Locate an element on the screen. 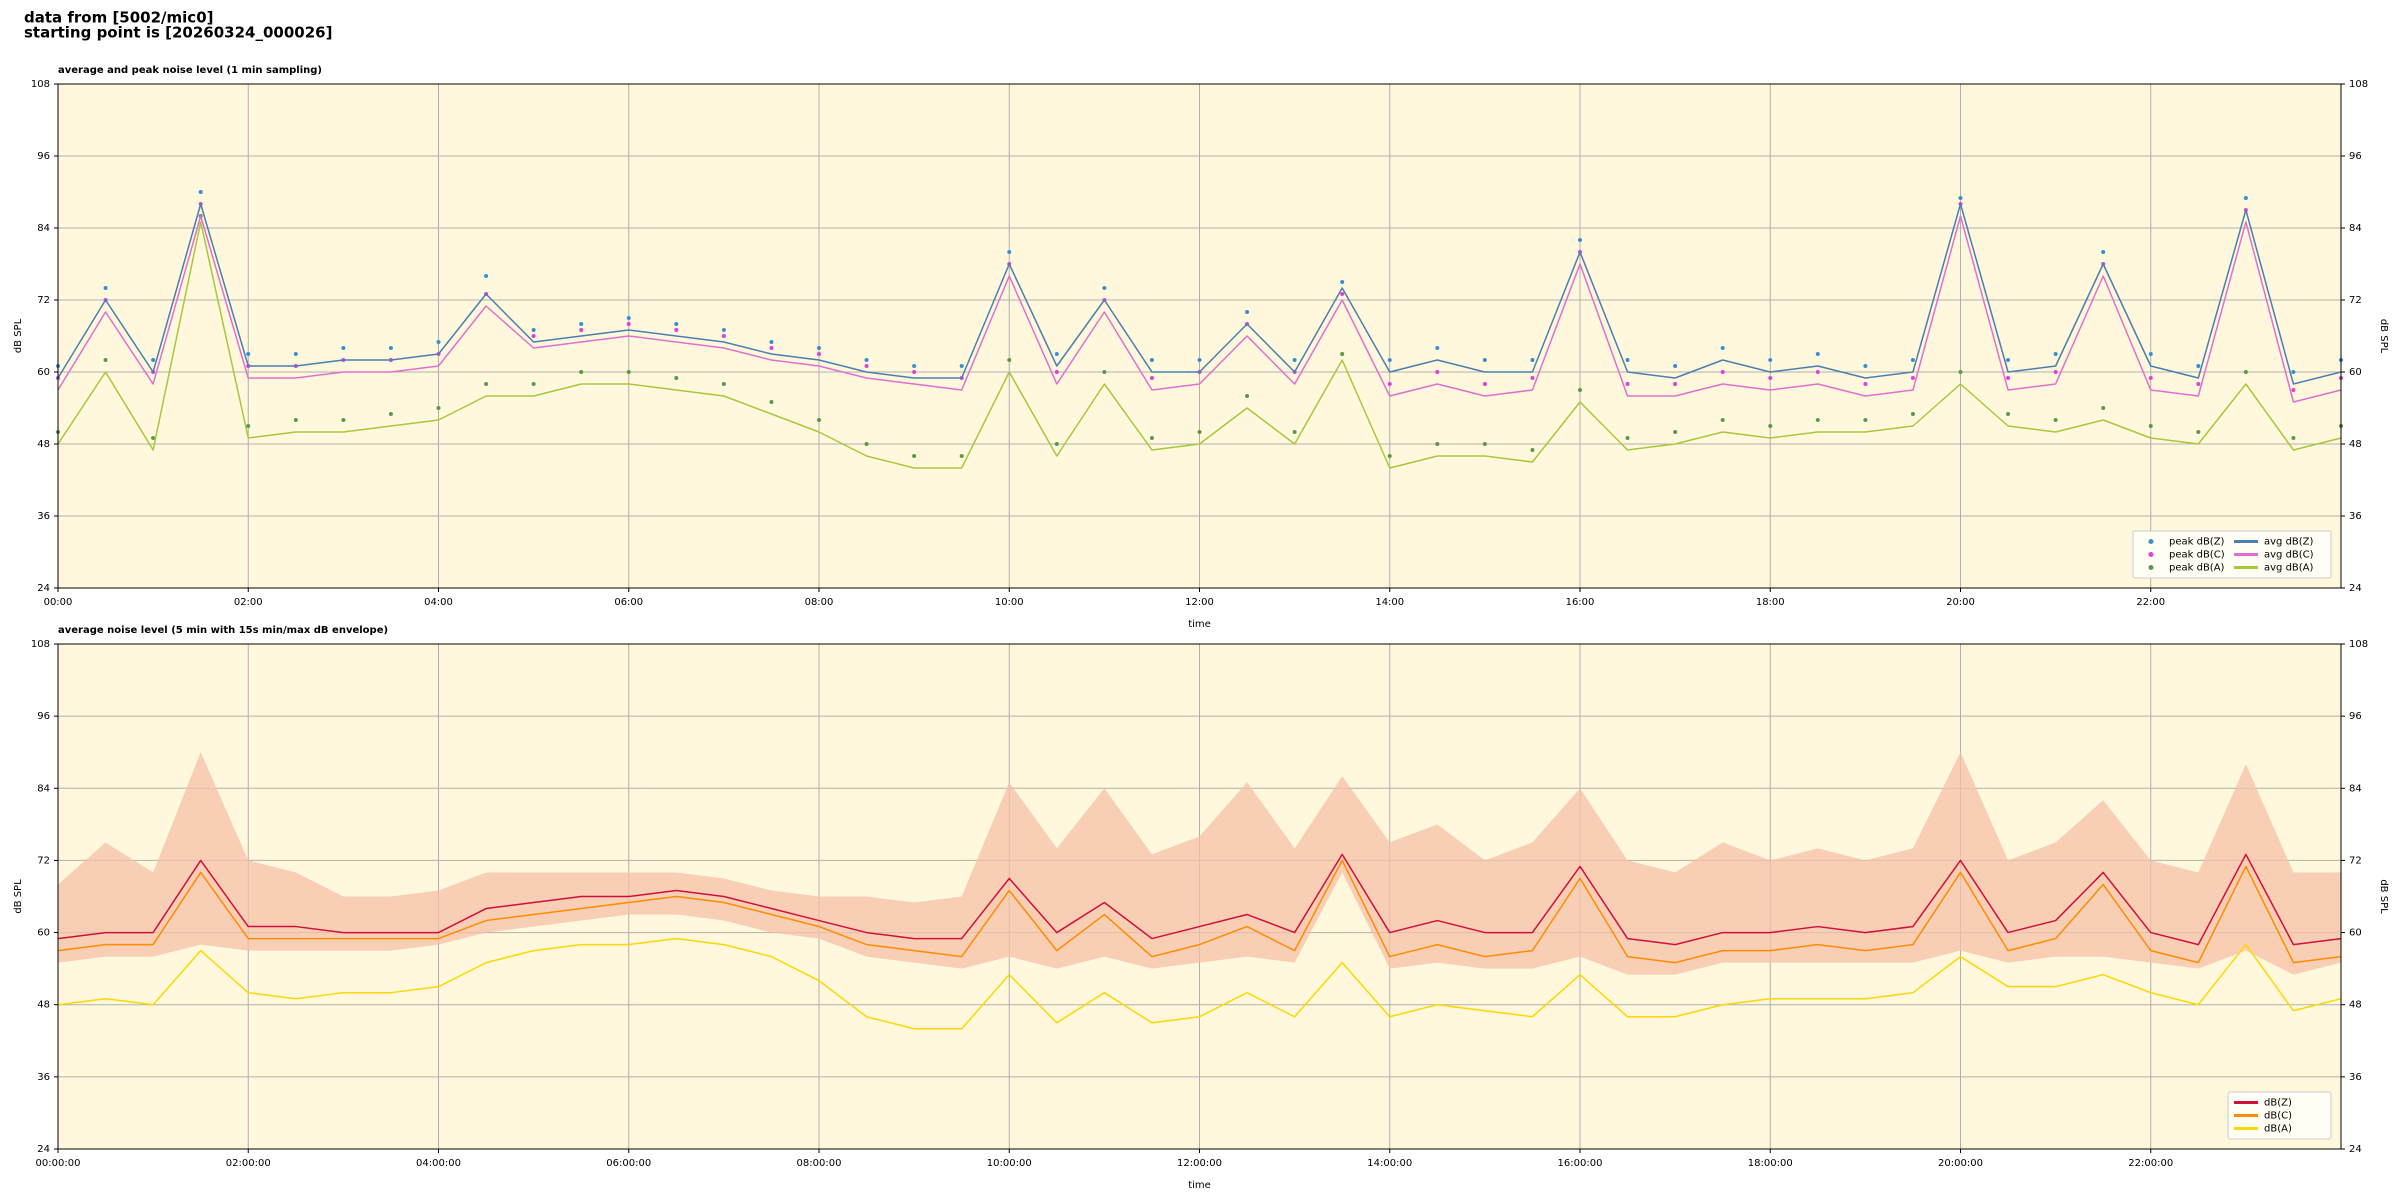 The height and width of the screenshot is (1200, 2400). x-tick-label: 06:00:00 is located at coordinates (628, 1163).